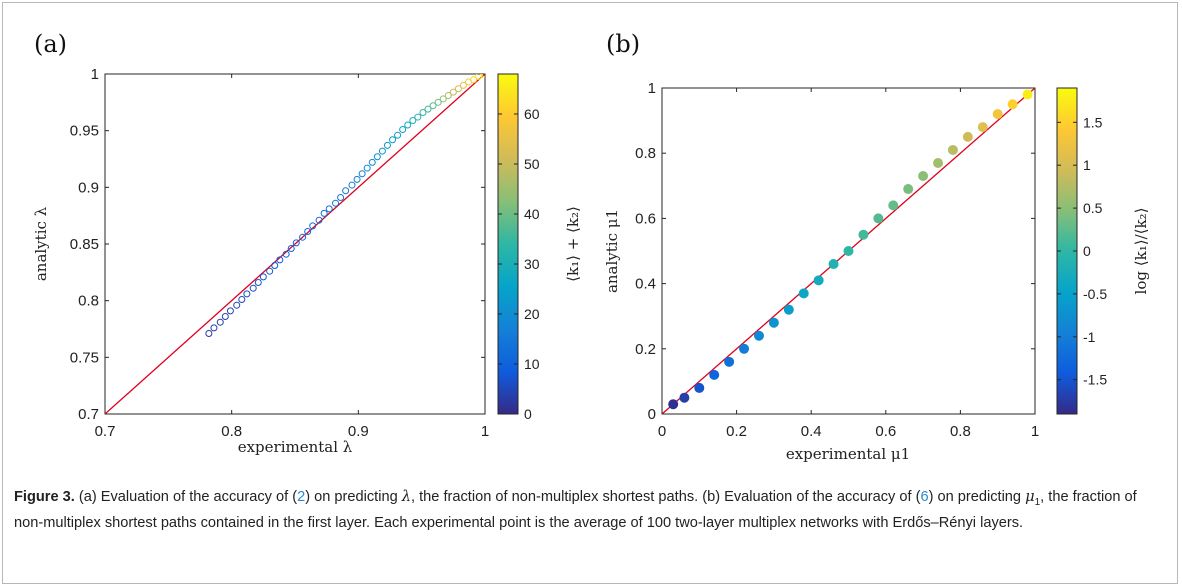  What do you see at coordinates (977, 497) in the screenshot?
I see `caption-text-4: ) on predicting` at bounding box center [977, 497].